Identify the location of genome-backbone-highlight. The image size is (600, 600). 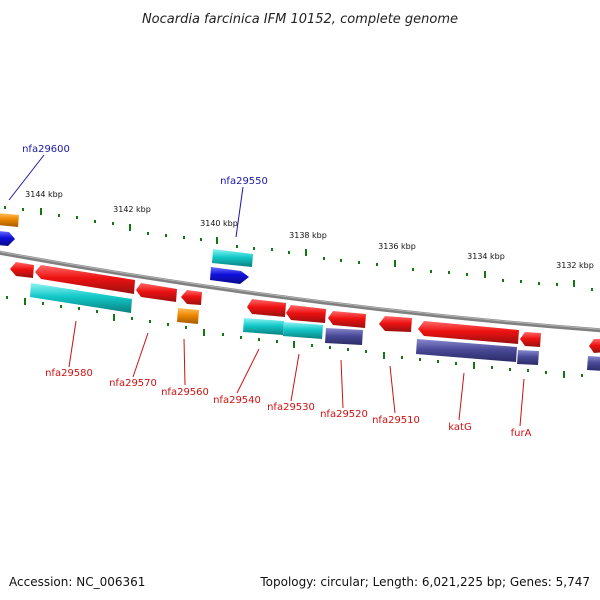
(300, 290).